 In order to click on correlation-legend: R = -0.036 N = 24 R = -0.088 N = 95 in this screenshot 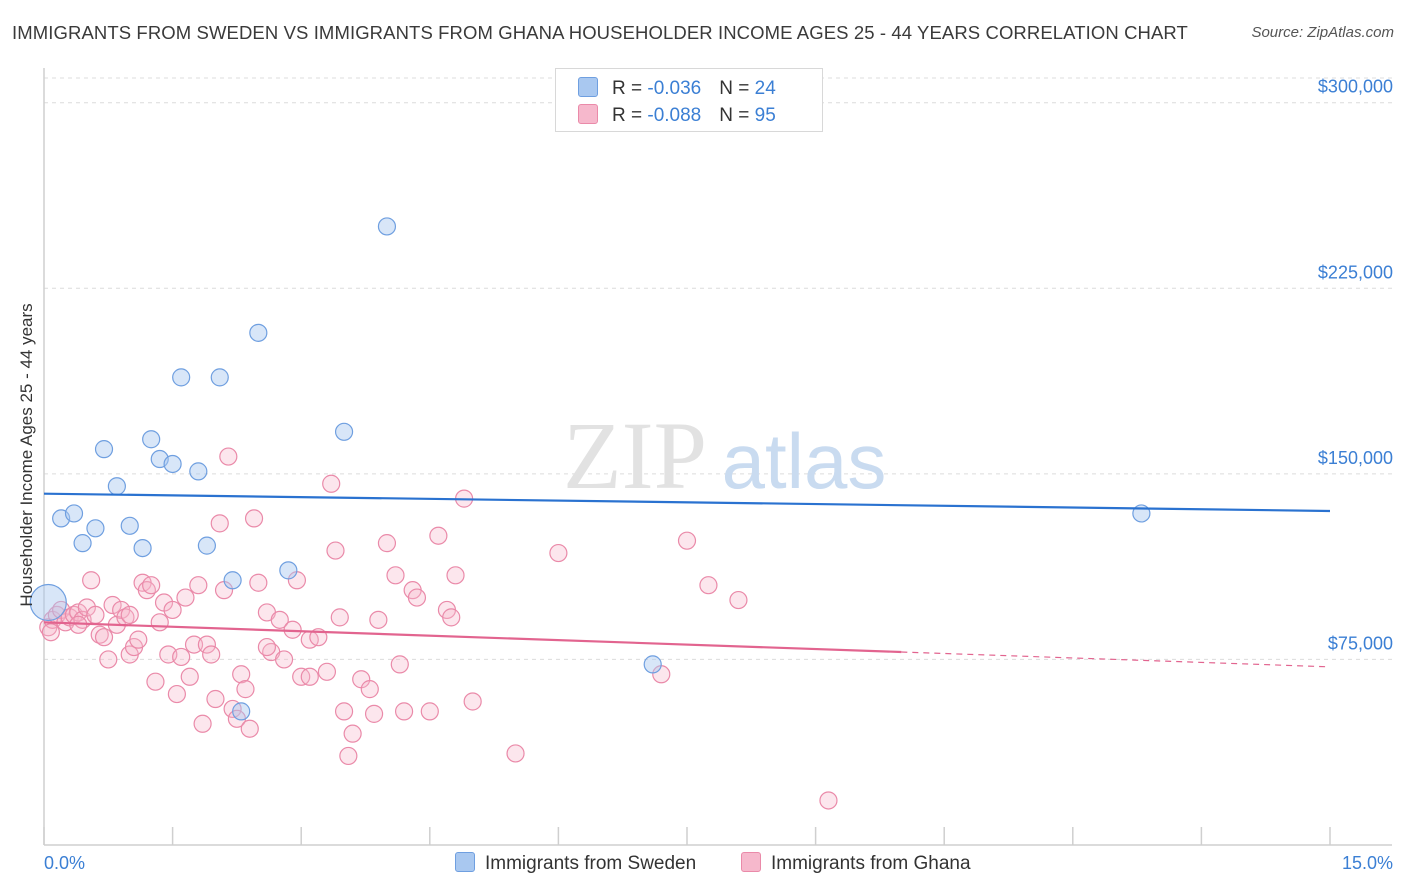, I will do `click(689, 100)`.